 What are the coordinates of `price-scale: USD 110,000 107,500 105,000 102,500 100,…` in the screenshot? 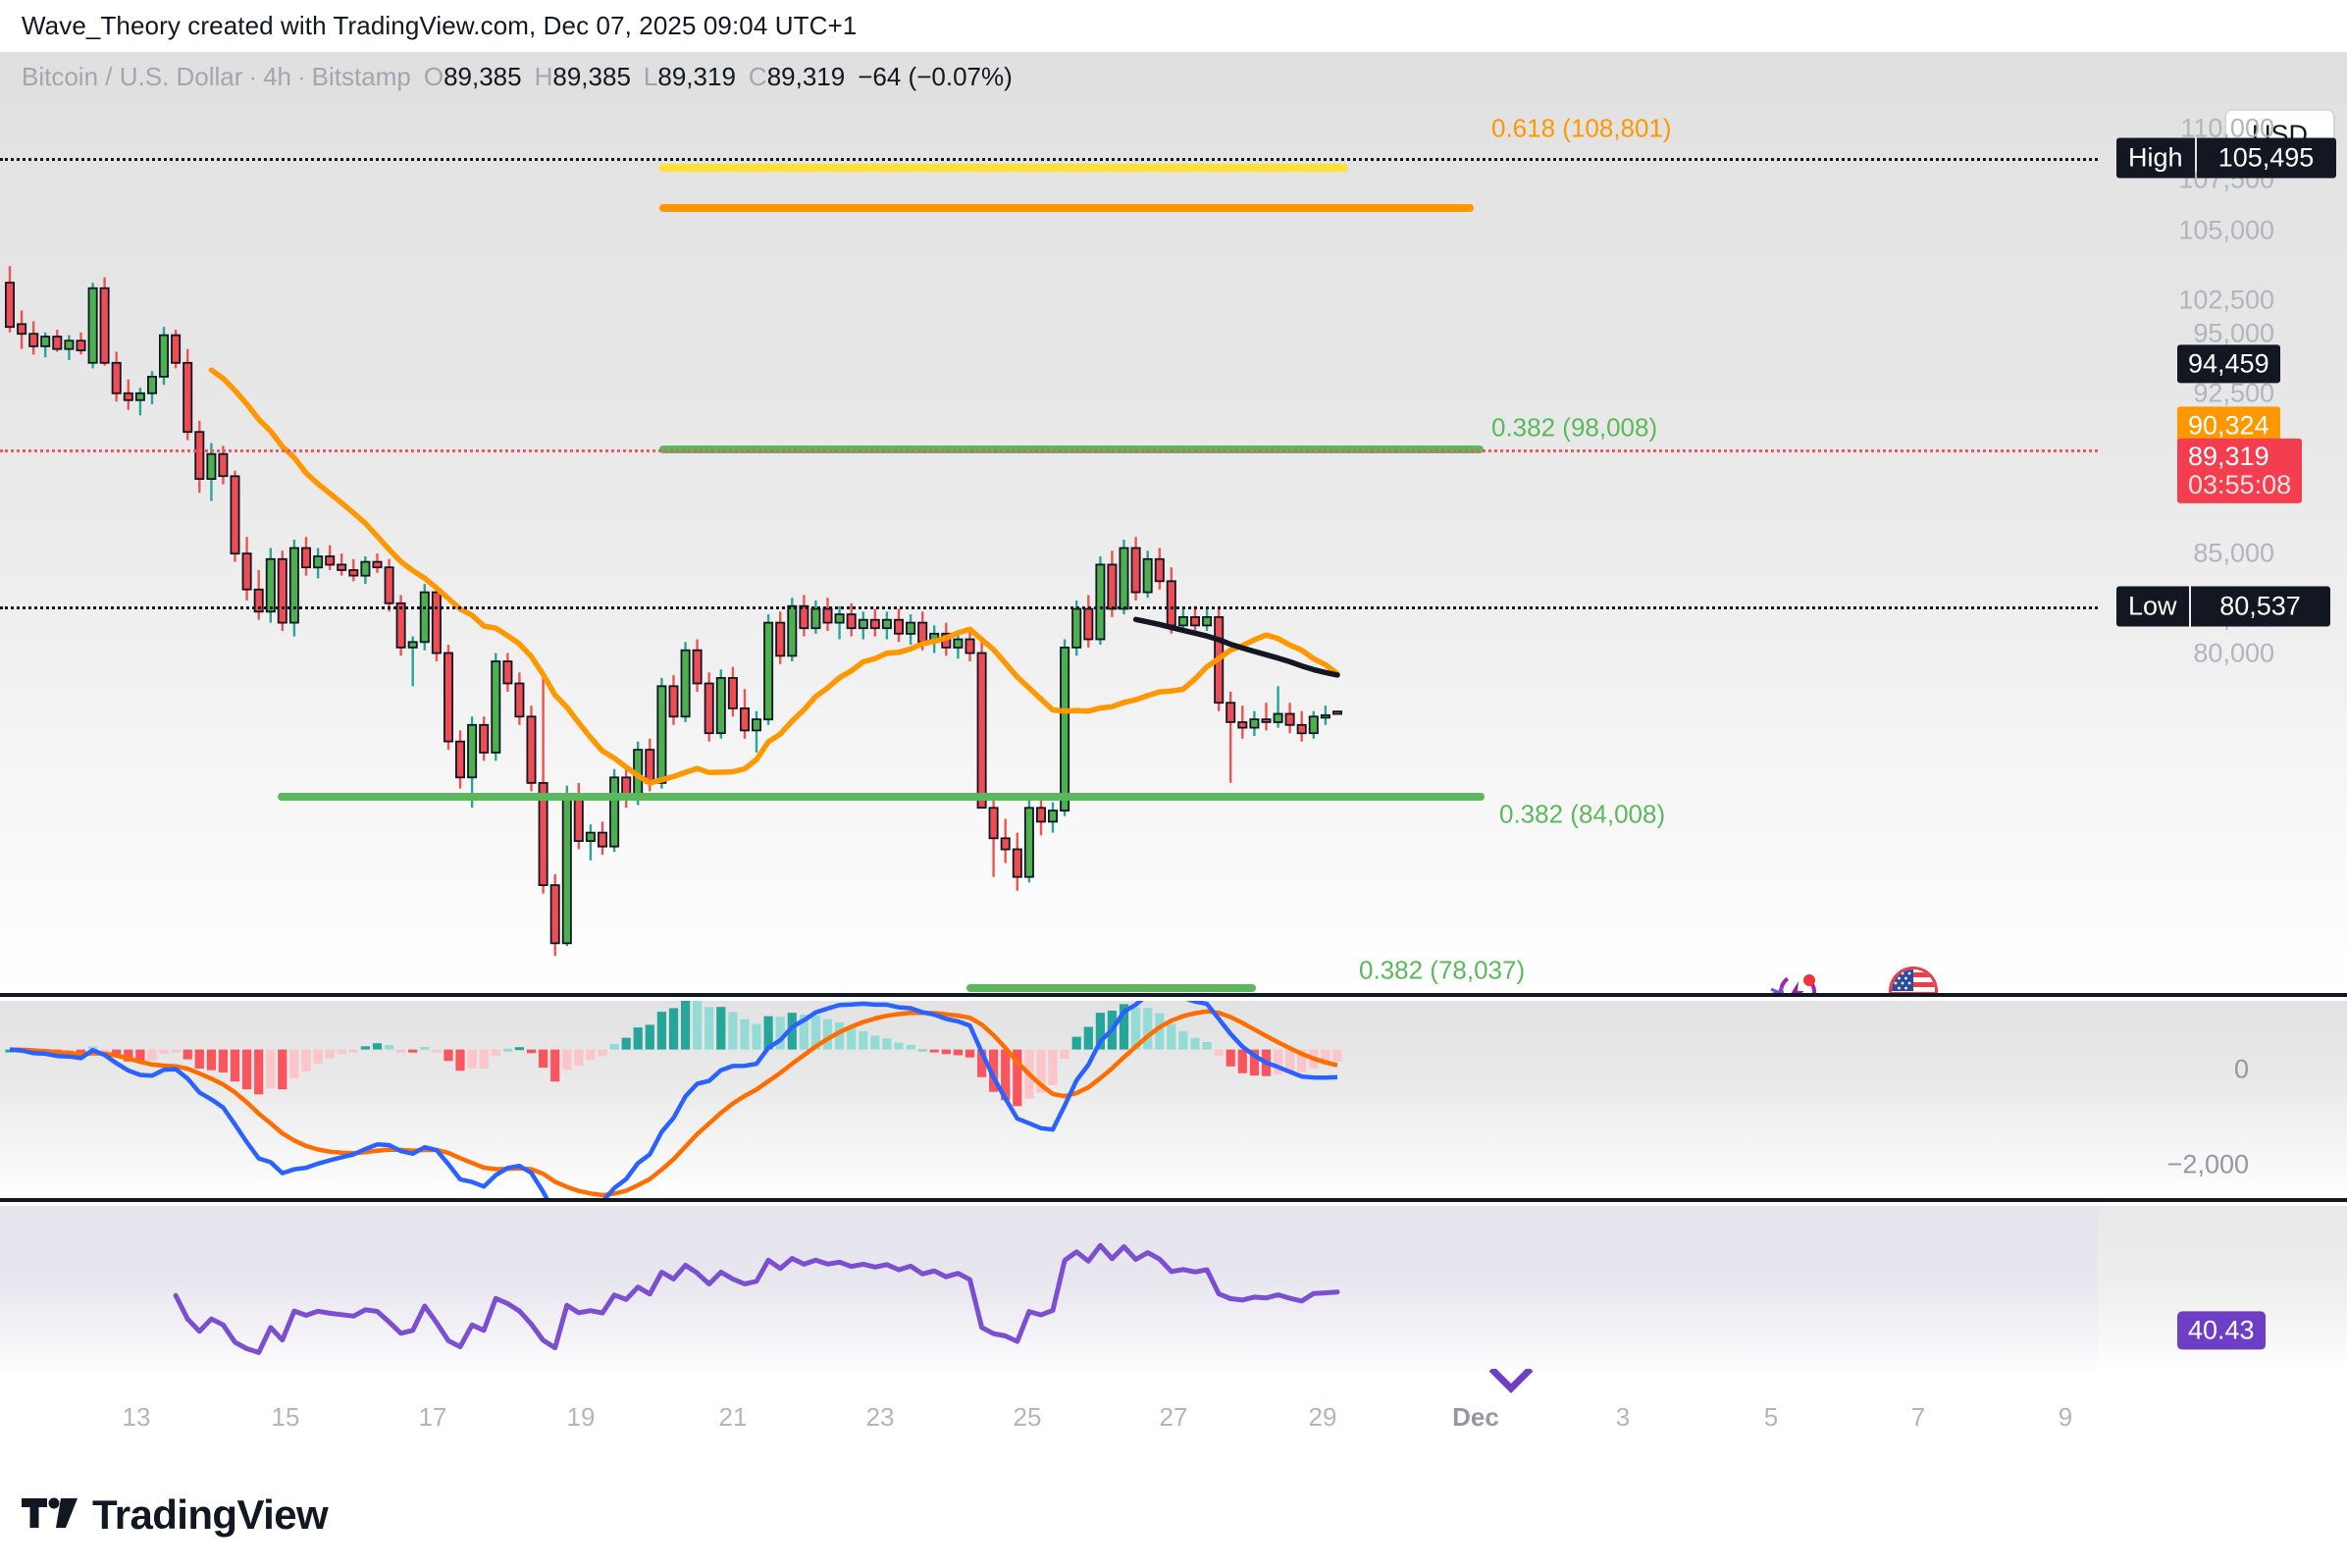 It's located at (2222, 548).